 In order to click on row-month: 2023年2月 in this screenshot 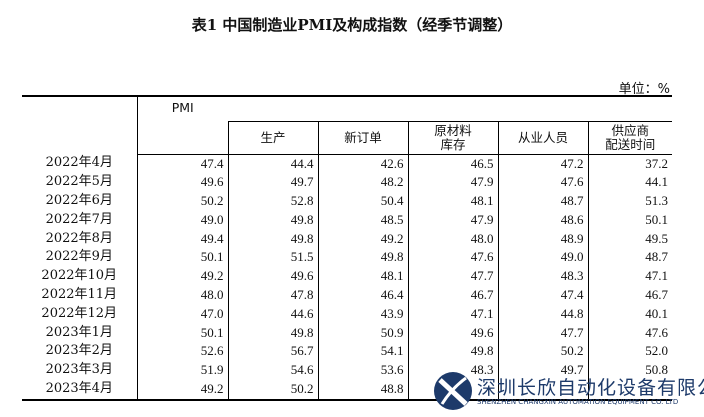, I will do `click(79, 351)`.